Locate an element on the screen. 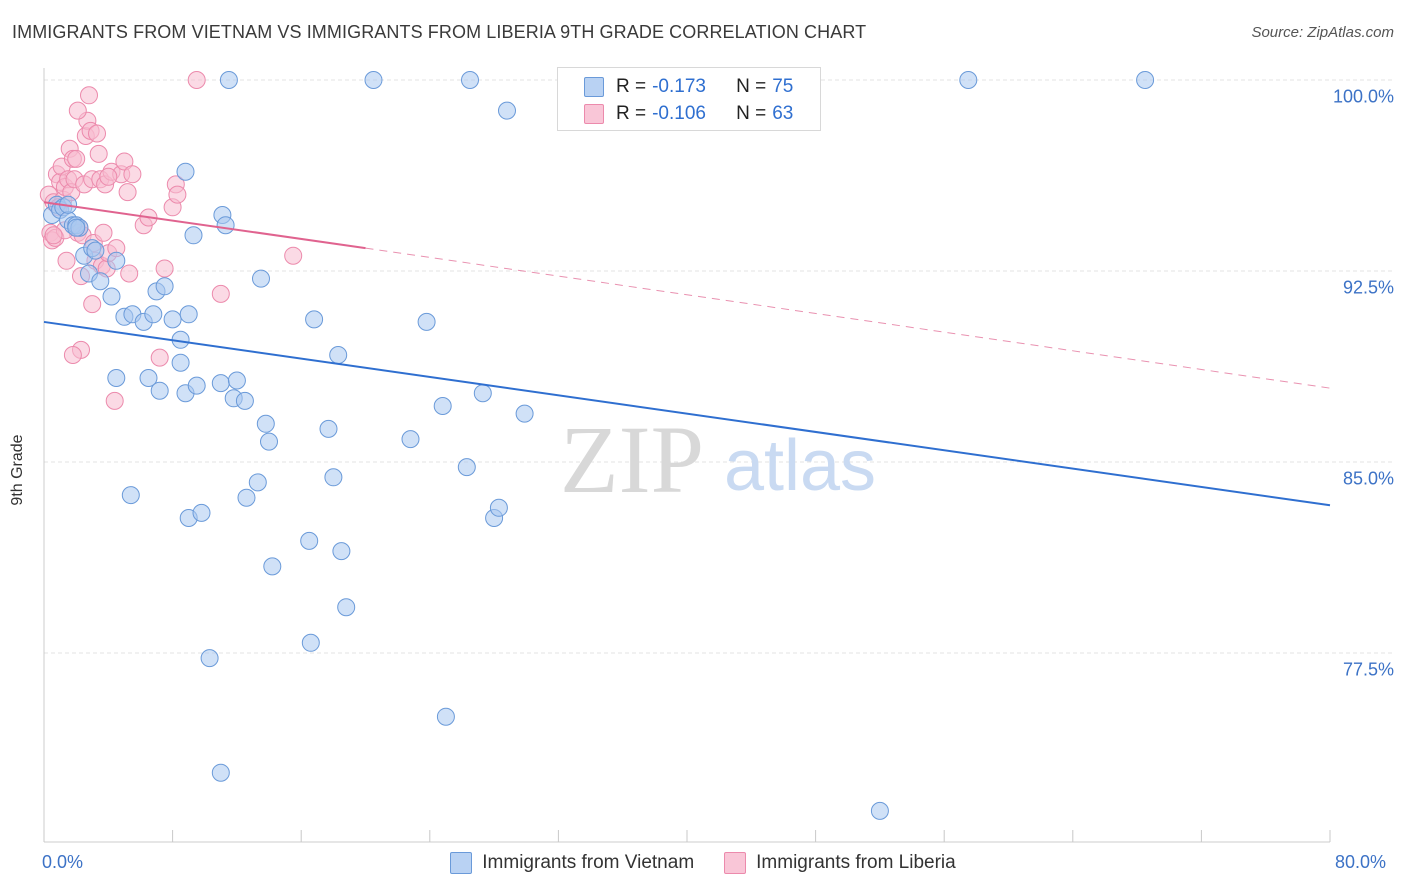 This screenshot has width=1406, height=892. watermark-zip: ZIP is located at coordinates (632, 459).